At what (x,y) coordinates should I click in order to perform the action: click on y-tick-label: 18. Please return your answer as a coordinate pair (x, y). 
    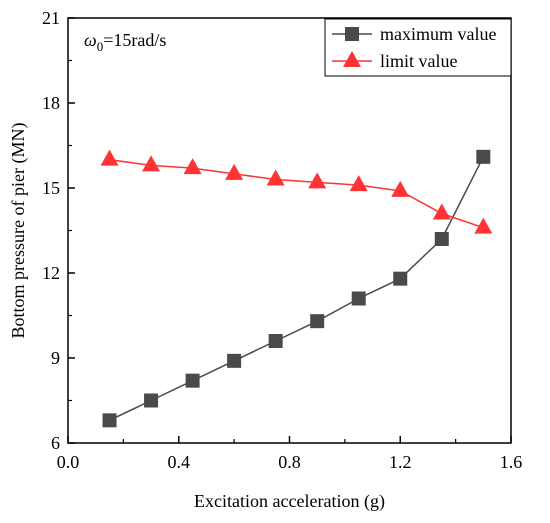
    Looking at the image, I should click on (51, 103).